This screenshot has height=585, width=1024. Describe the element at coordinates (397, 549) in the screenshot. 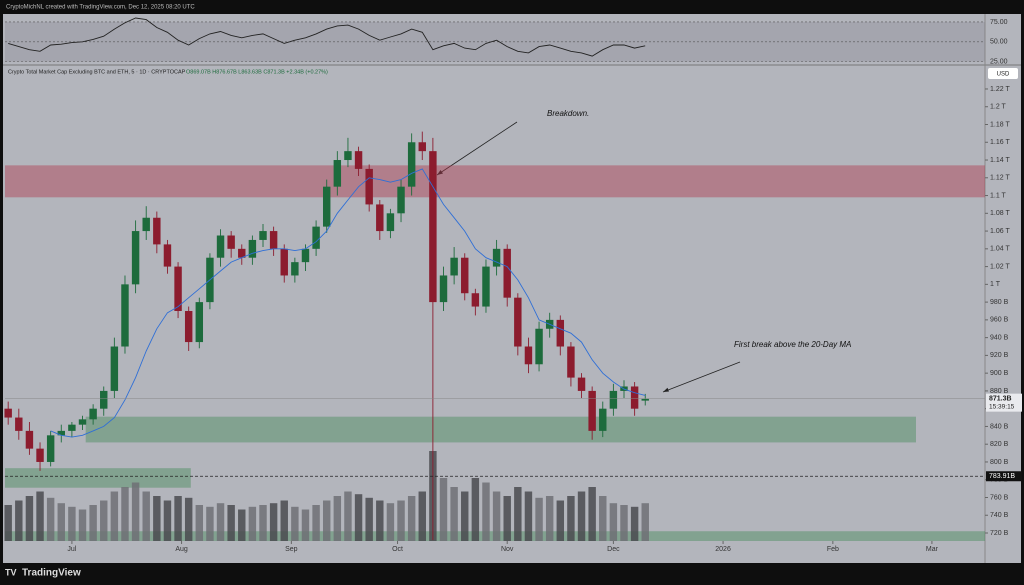

I see `x-tick-label: Oct` at that location.